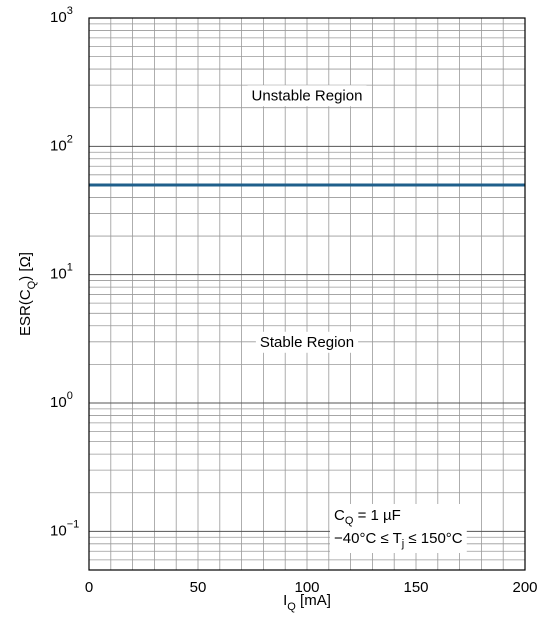 The width and height of the screenshot is (546, 620). I want to click on x-axis-label: IQ [mA], so click(307, 602).